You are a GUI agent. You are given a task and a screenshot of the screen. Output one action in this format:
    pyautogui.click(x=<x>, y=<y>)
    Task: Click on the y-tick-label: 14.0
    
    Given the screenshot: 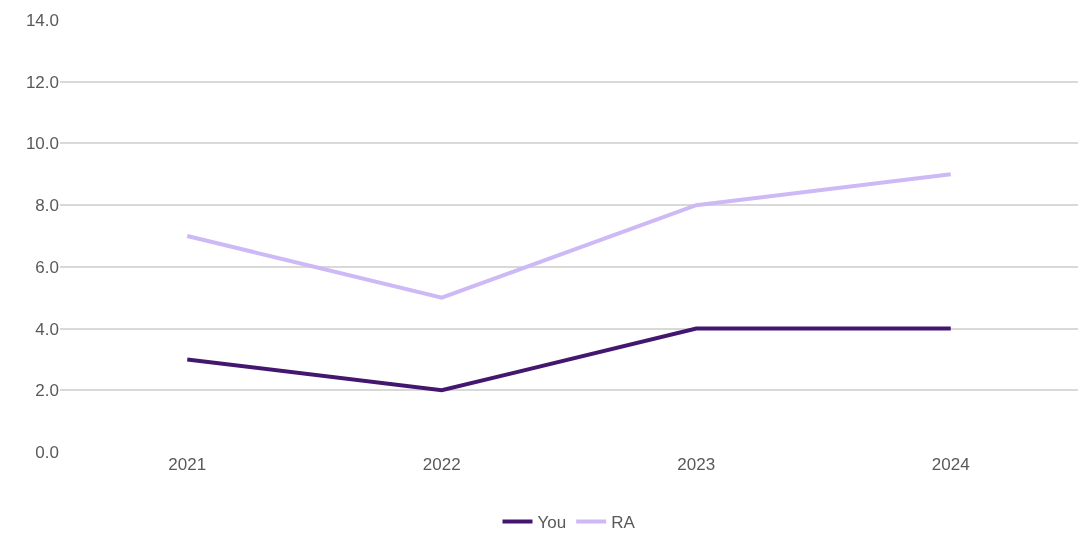 What is the action you would take?
    pyautogui.click(x=42, y=20)
    